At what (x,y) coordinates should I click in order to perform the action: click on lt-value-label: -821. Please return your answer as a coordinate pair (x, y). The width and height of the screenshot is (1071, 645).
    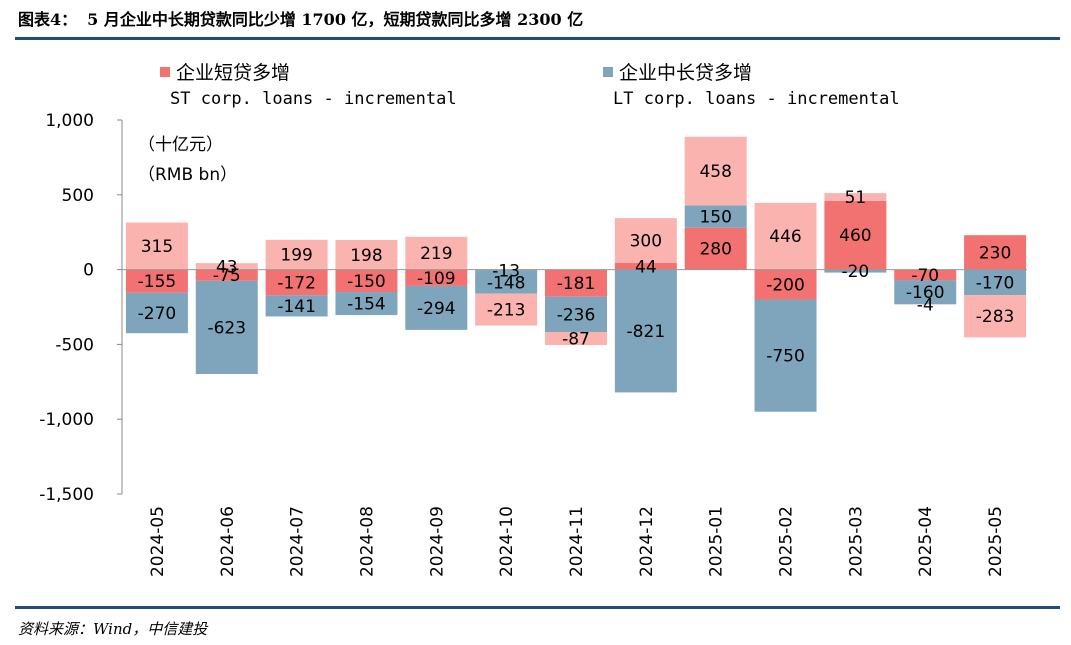
    Looking at the image, I should click on (646, 332).